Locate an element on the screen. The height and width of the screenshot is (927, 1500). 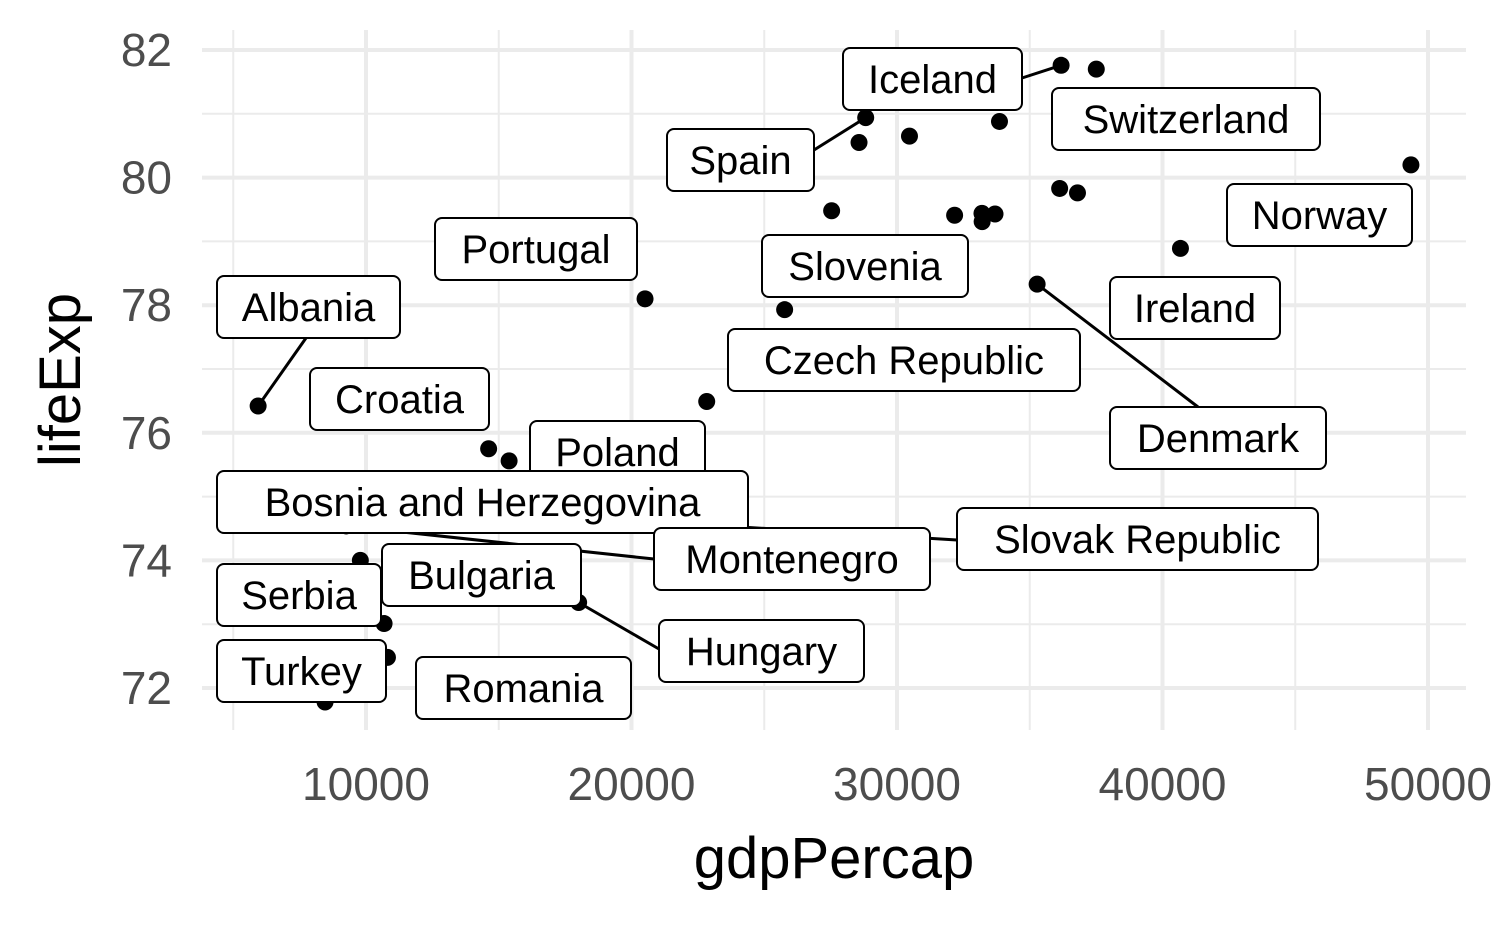
y-tick-label: 72 is located at coordinates (146, 688).